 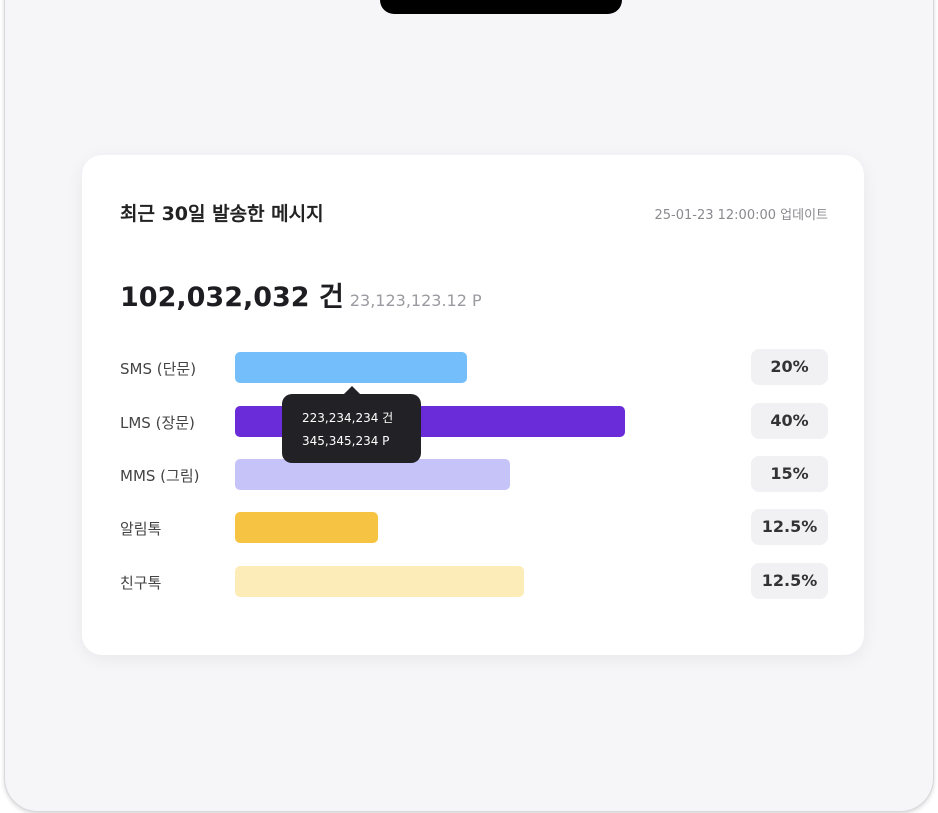 What do you see at coordinates (741, 215) in the screenshot?
I see `updated-time: 25-01-23 12:00:00 업데이트` at bounding box center [741, 215].